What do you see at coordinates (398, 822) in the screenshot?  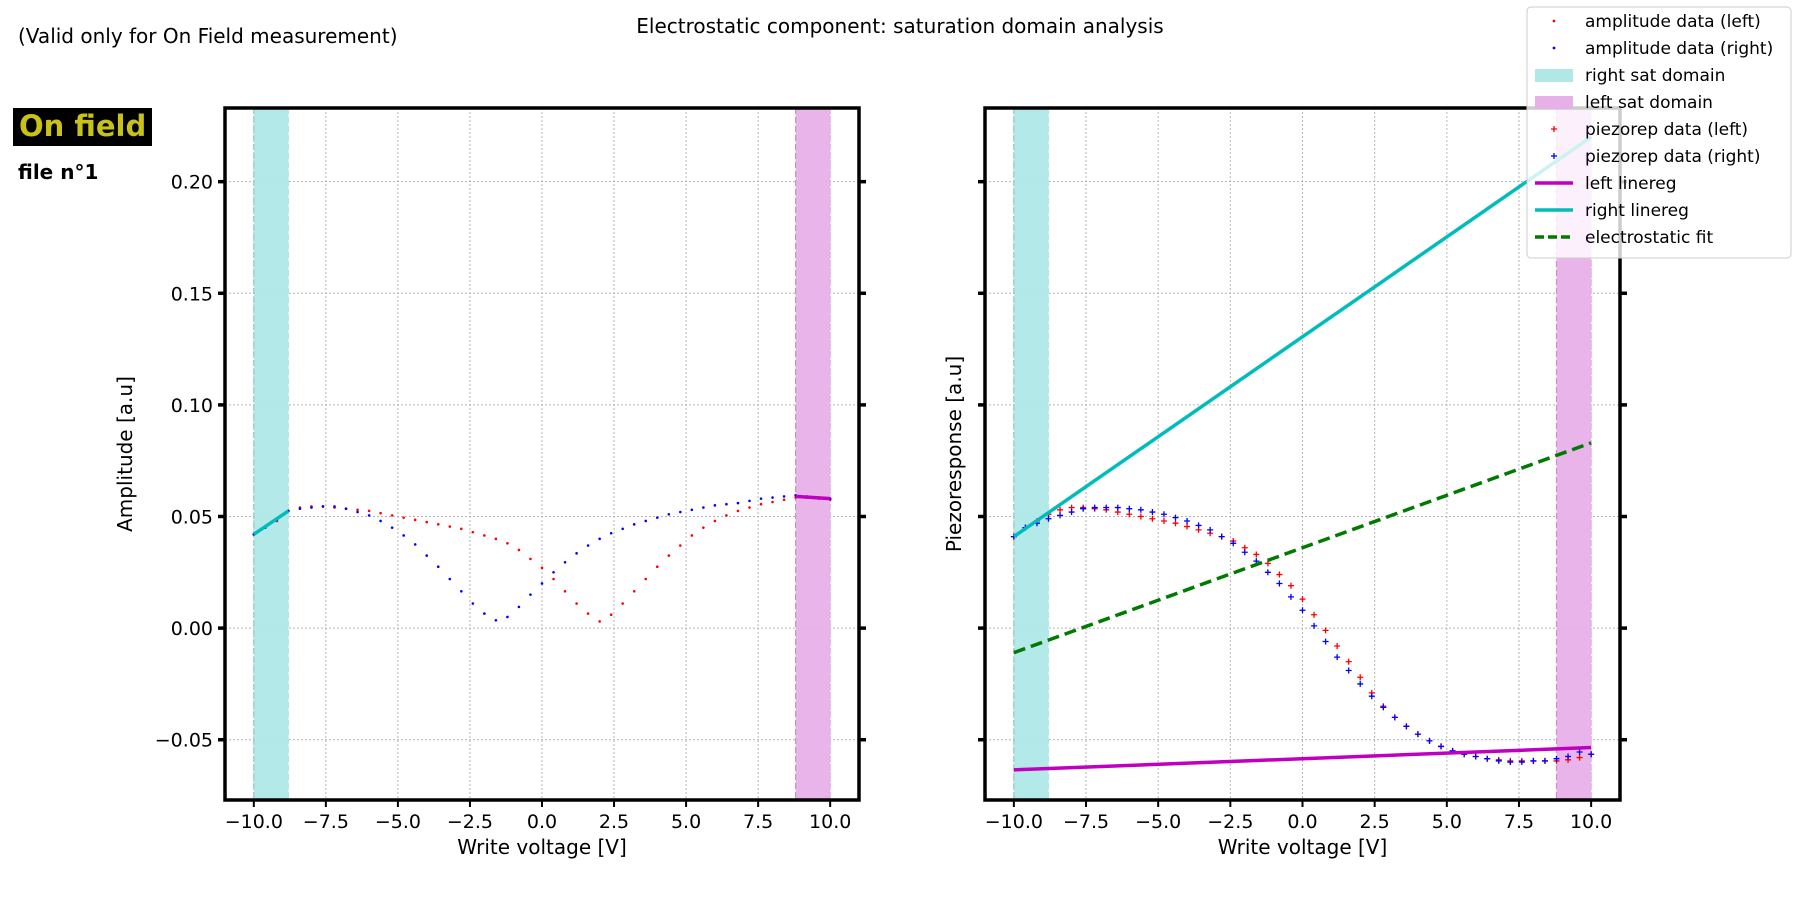 I see `x-tick-label: −5.0` at bounding box center [398, 822].